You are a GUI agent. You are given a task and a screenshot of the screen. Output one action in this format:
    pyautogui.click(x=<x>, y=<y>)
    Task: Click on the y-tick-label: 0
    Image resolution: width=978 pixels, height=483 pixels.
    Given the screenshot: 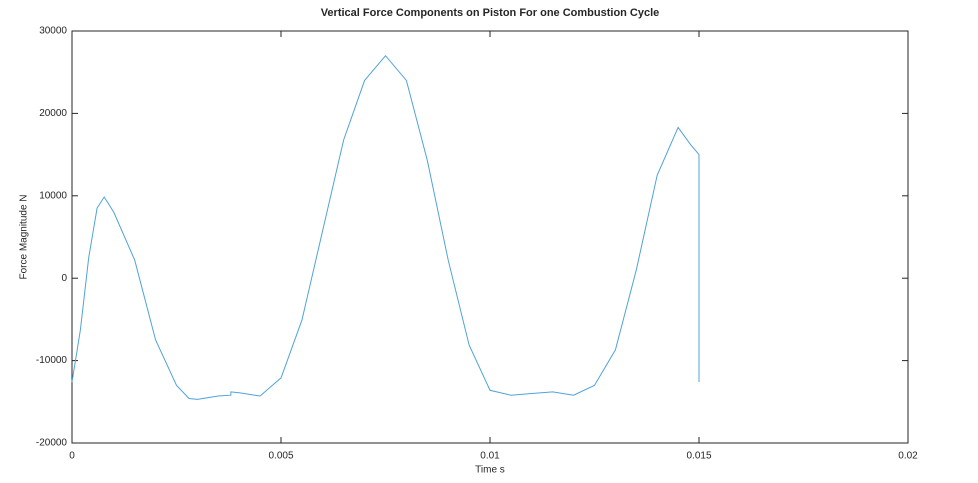 What is the action you would take?
    pyautogui.click(x=64, y=278)
    